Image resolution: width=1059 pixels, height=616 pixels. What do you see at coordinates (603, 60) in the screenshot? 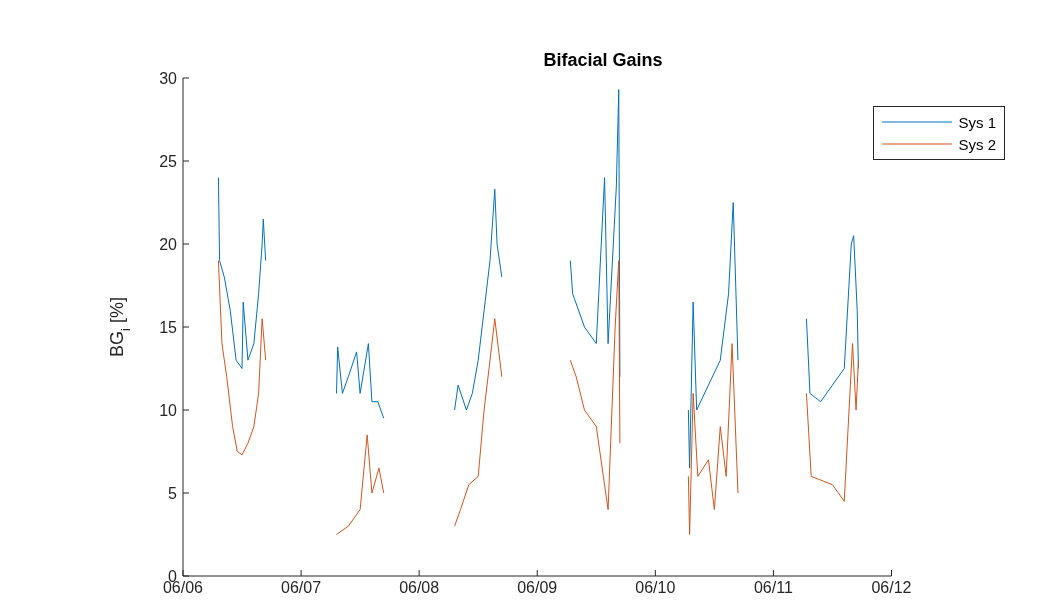
I see `chart-title: Bifacial Gains` at bounding box center [603, 60].